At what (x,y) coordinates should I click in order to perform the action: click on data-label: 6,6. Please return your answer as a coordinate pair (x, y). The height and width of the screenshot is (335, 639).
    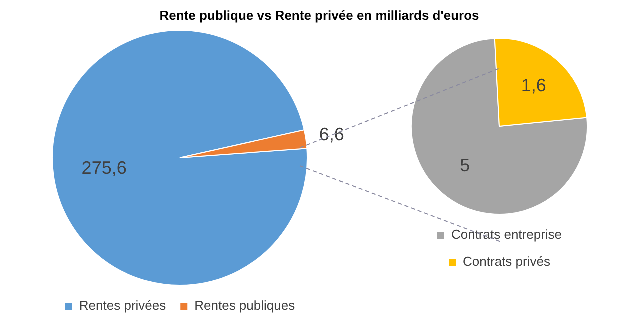
    Looking at the image, I should click on (331, 134).